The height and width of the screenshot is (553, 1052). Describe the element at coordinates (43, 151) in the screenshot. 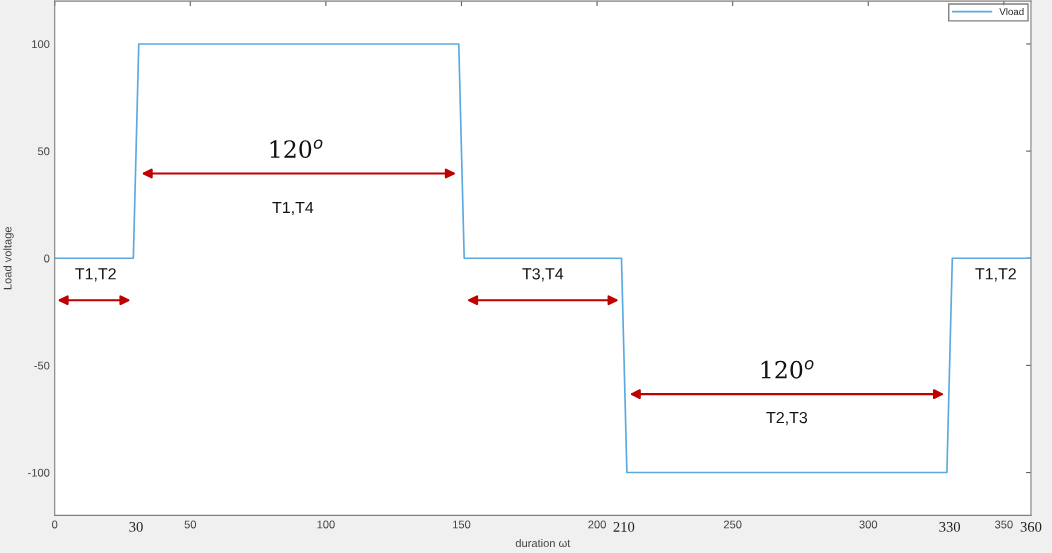

I see `y-tick-label: 50` at that location.